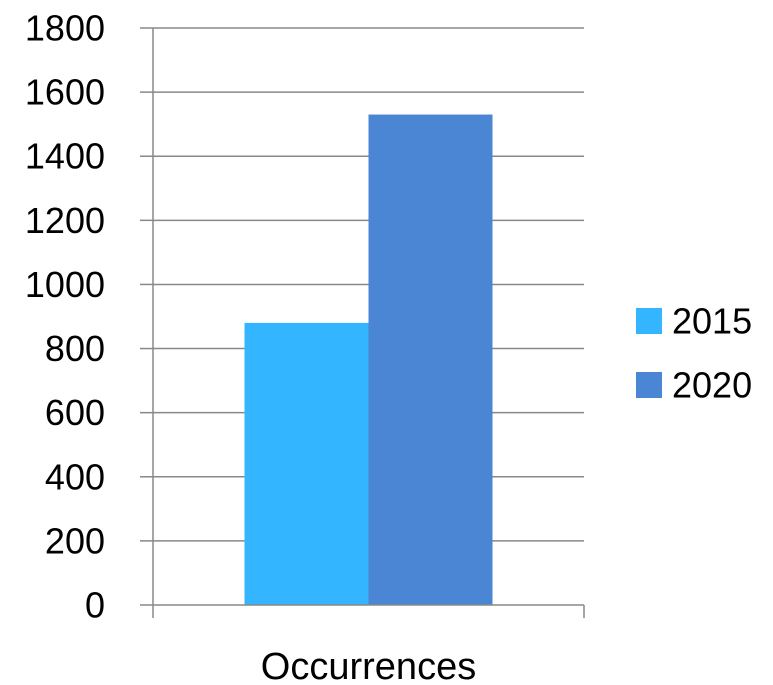 The width and height of the screenshot is (773, 685). Describe the element at coordinates (65, 284) in the screenshot. I see `y-tick-label: 1000` at that location.